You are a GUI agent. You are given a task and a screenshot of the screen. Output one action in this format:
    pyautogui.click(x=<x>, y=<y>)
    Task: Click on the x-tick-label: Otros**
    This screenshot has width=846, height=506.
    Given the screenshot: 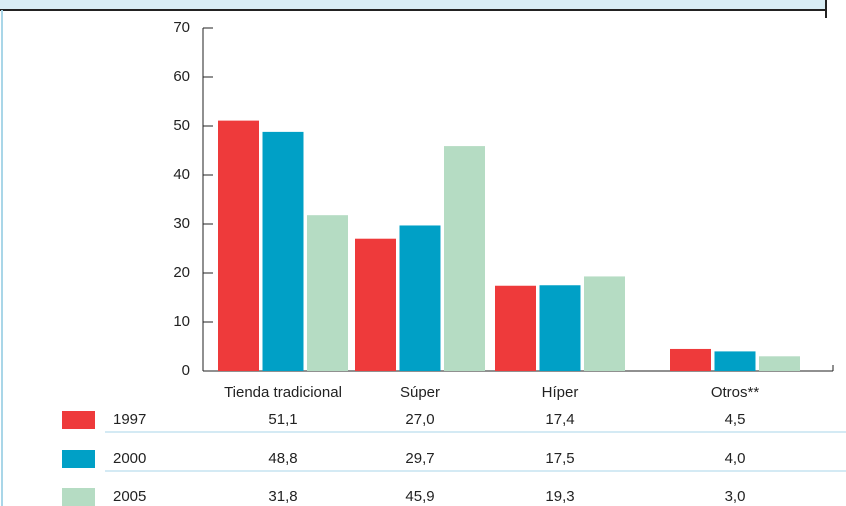 What is the action you would take?
    pyautogui.click(x=735, y=392)
    